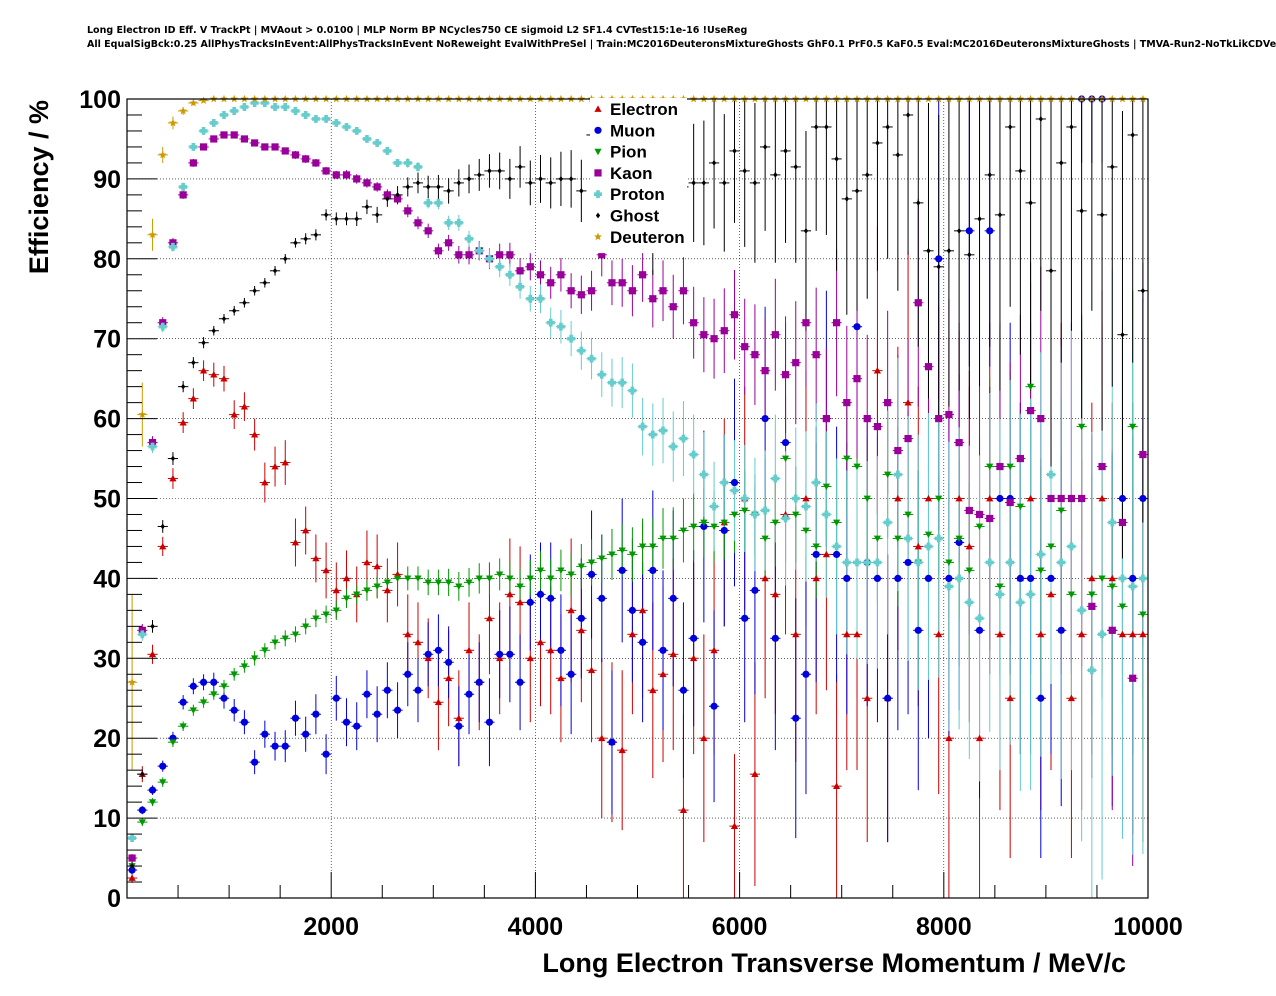  I want to click on legend-label-proton: Proton, so click(637, 194).